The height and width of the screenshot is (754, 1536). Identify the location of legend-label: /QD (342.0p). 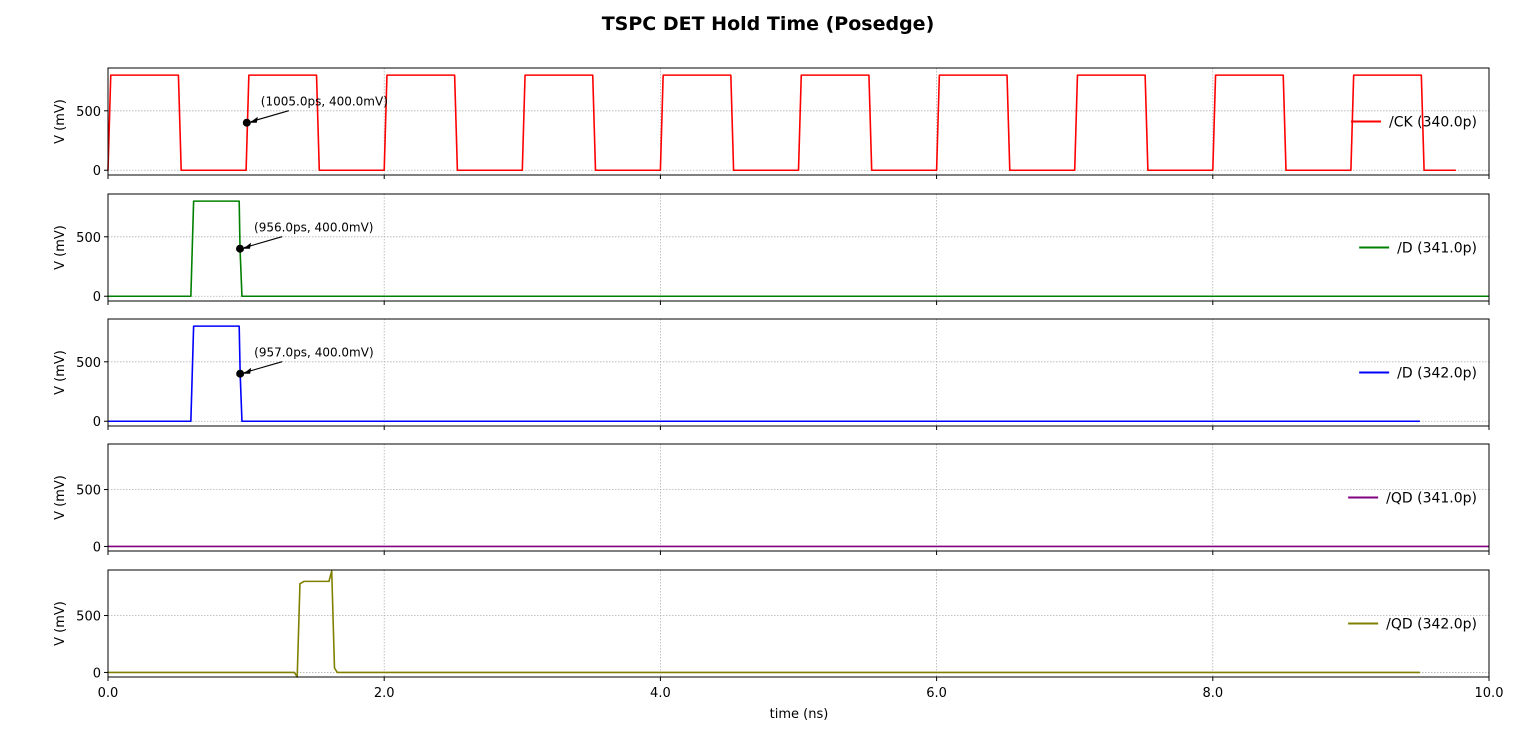
(1431, 625).